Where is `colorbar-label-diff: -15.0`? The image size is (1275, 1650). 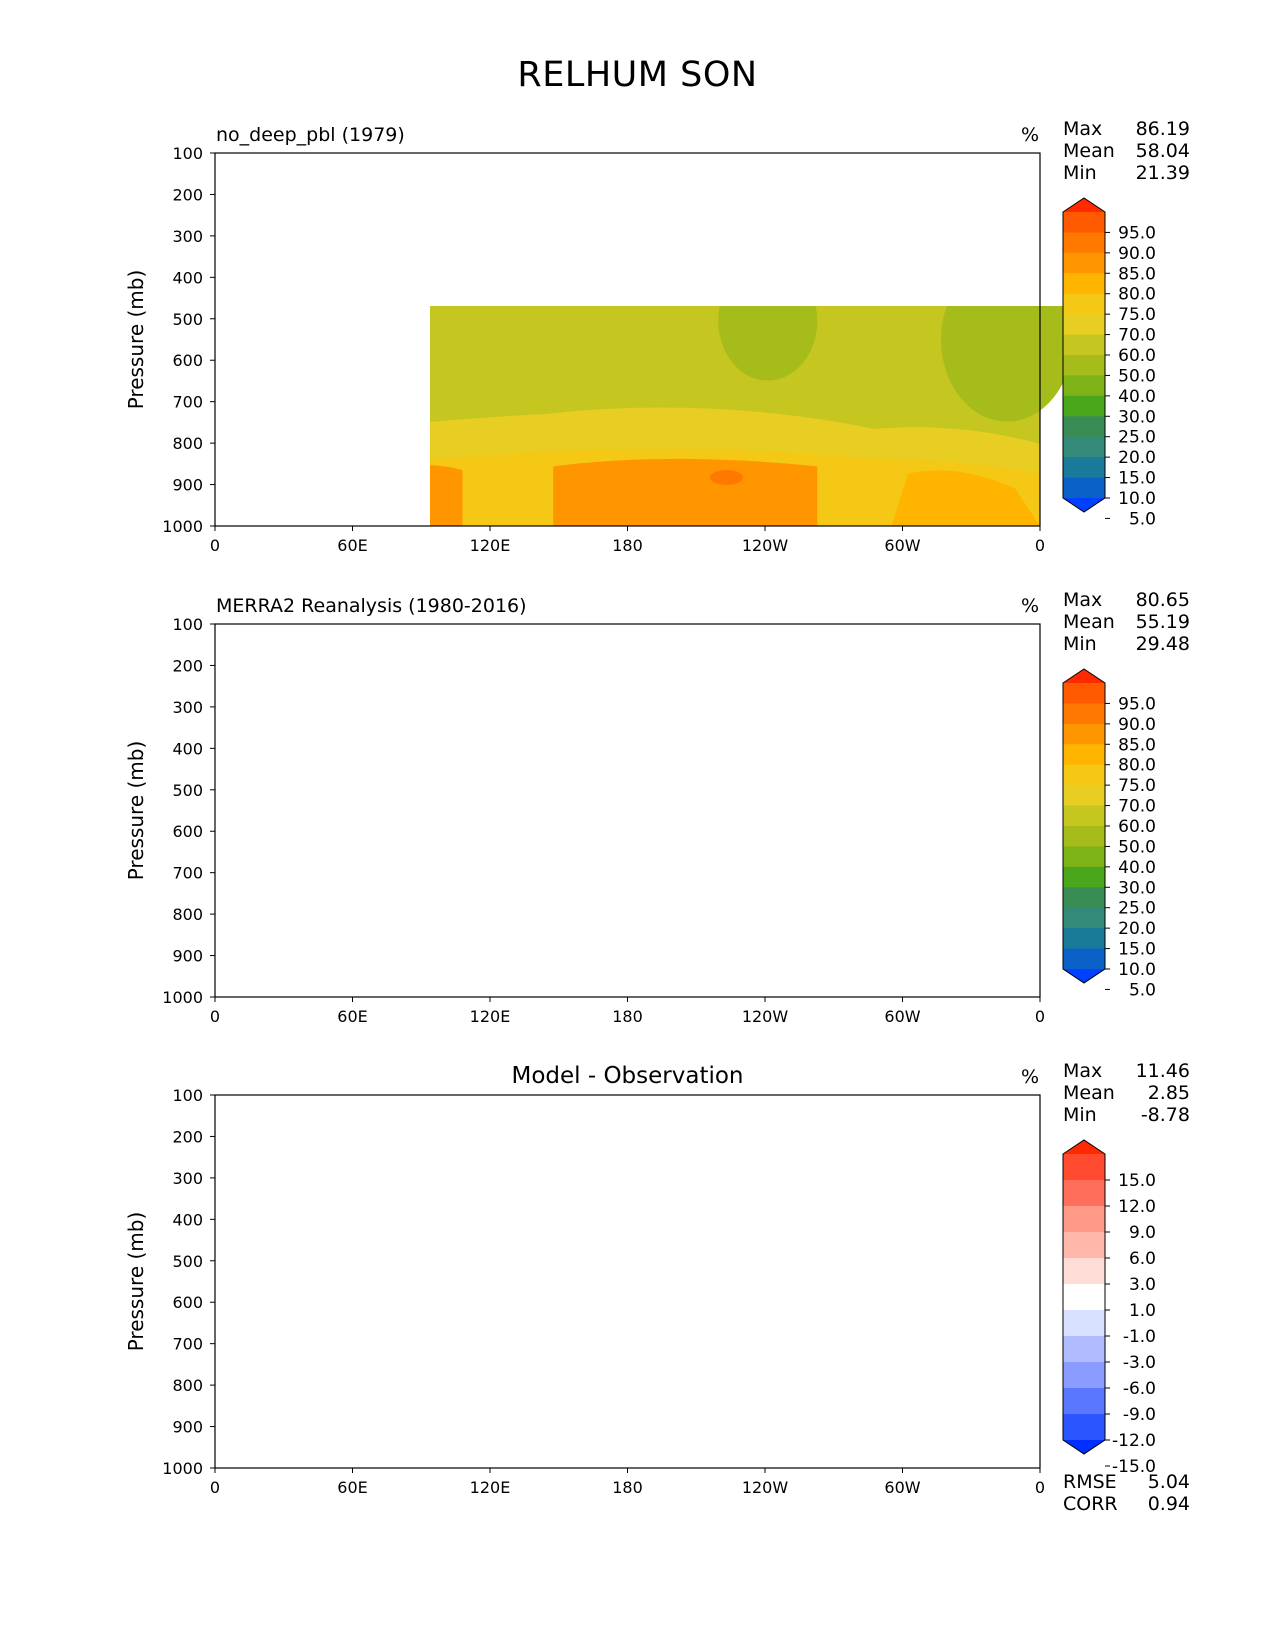 colorbar-label-diff: -15.0 is located at coordinates (1134, 1467).